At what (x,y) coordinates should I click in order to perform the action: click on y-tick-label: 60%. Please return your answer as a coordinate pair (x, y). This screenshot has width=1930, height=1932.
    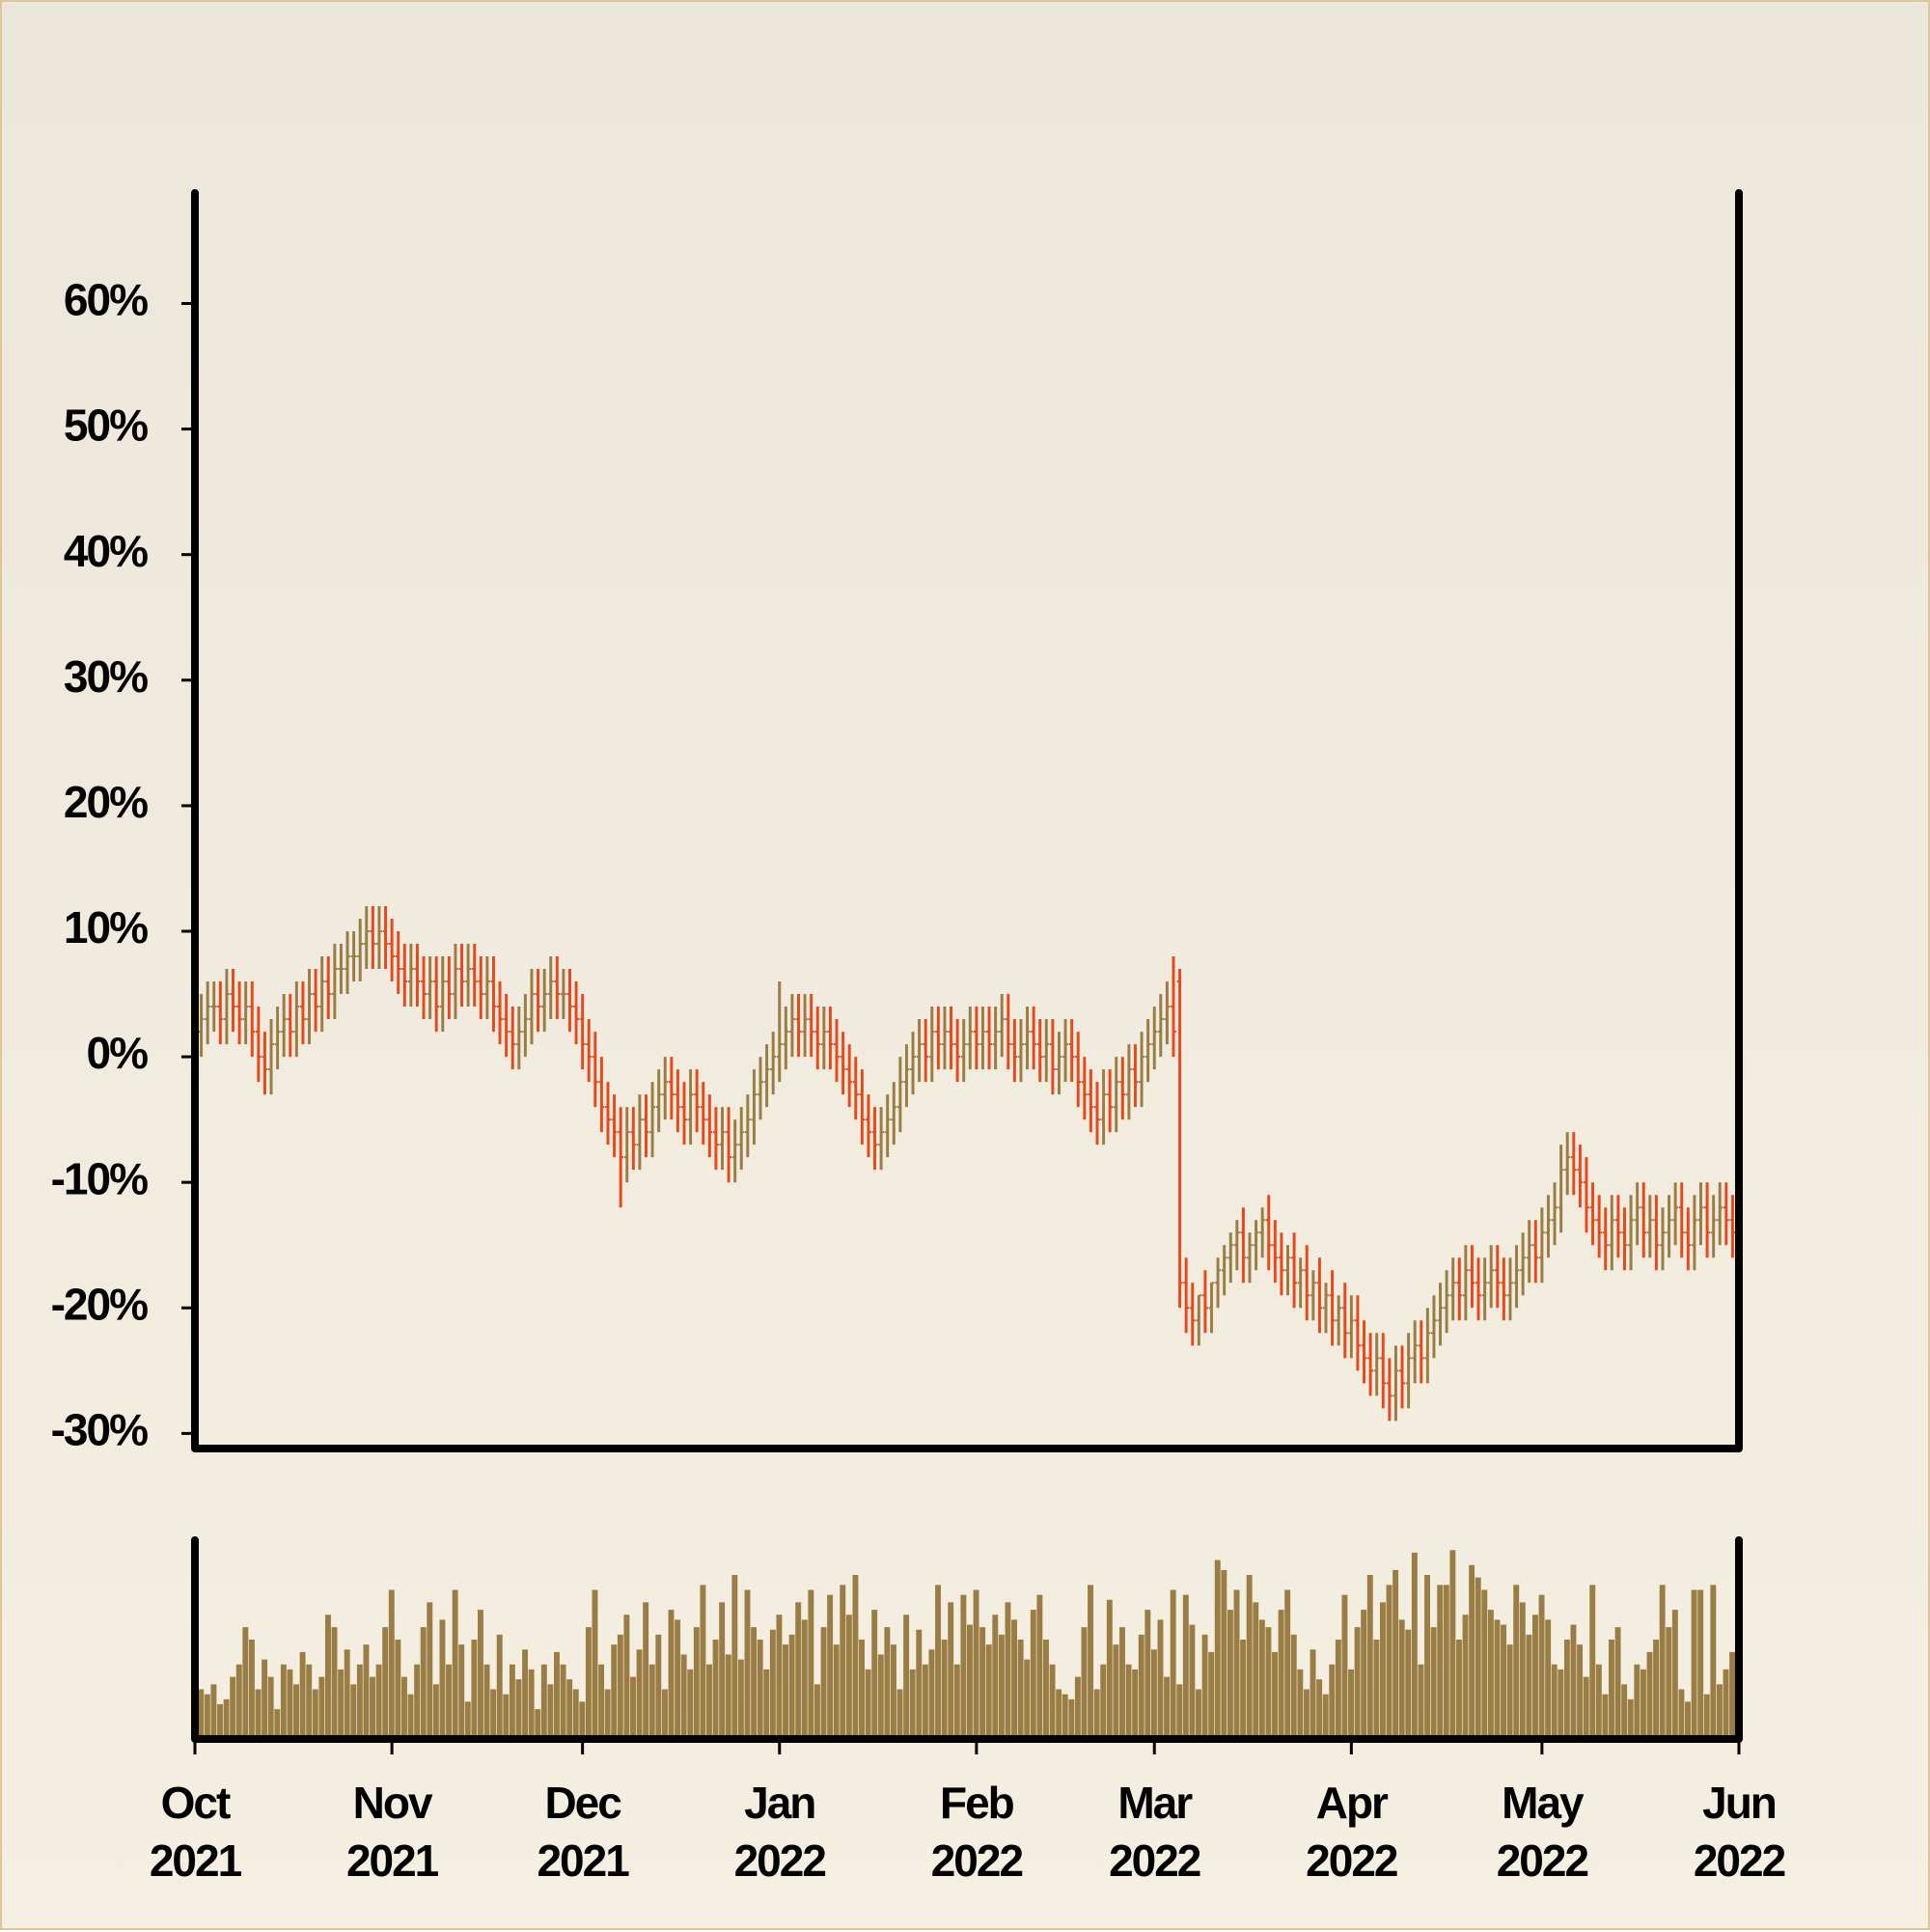
    Looking at the image, I should click on (106, 300).